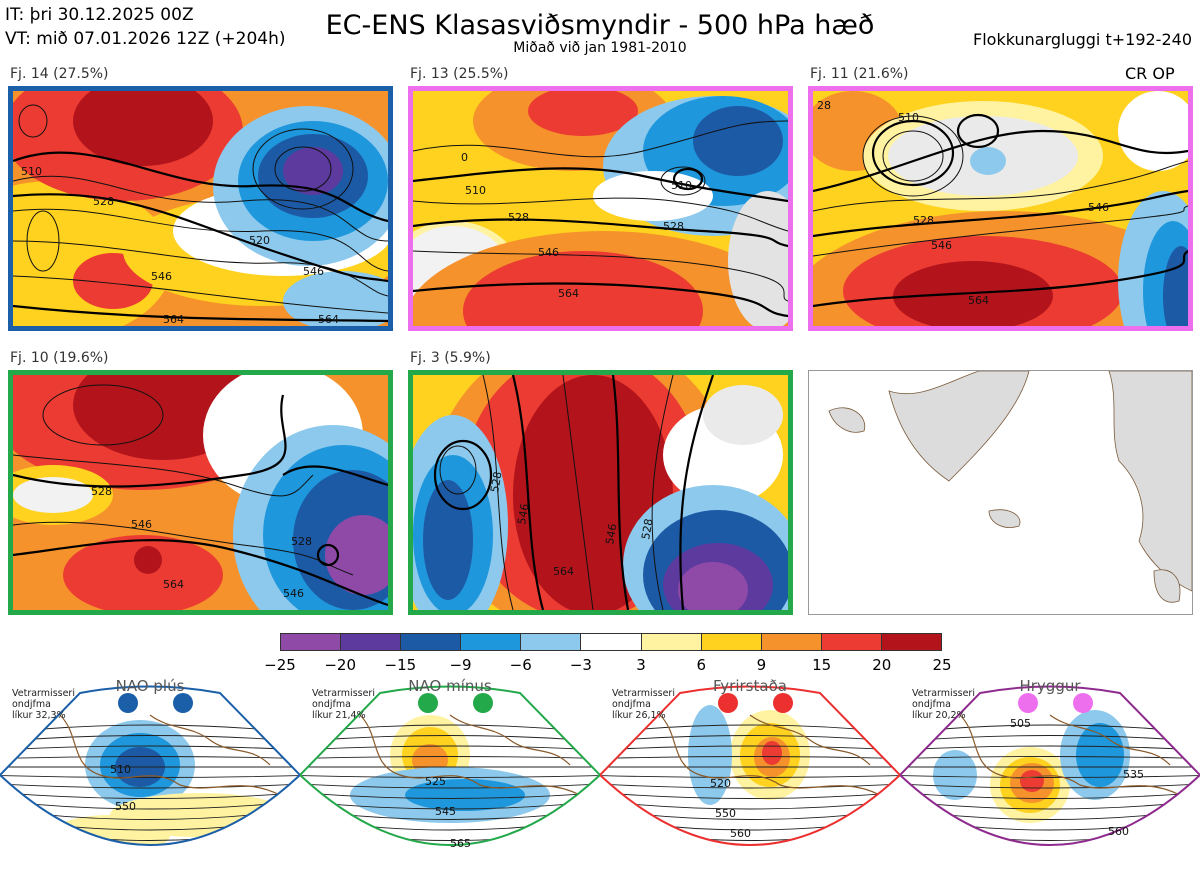 The width and height of the screenshot is (1200, 875). Describe the element at coordinates (200, 208) in the screenshot. I see `cluster-map-1: 510 528 546 564 520 546 564` at that location.